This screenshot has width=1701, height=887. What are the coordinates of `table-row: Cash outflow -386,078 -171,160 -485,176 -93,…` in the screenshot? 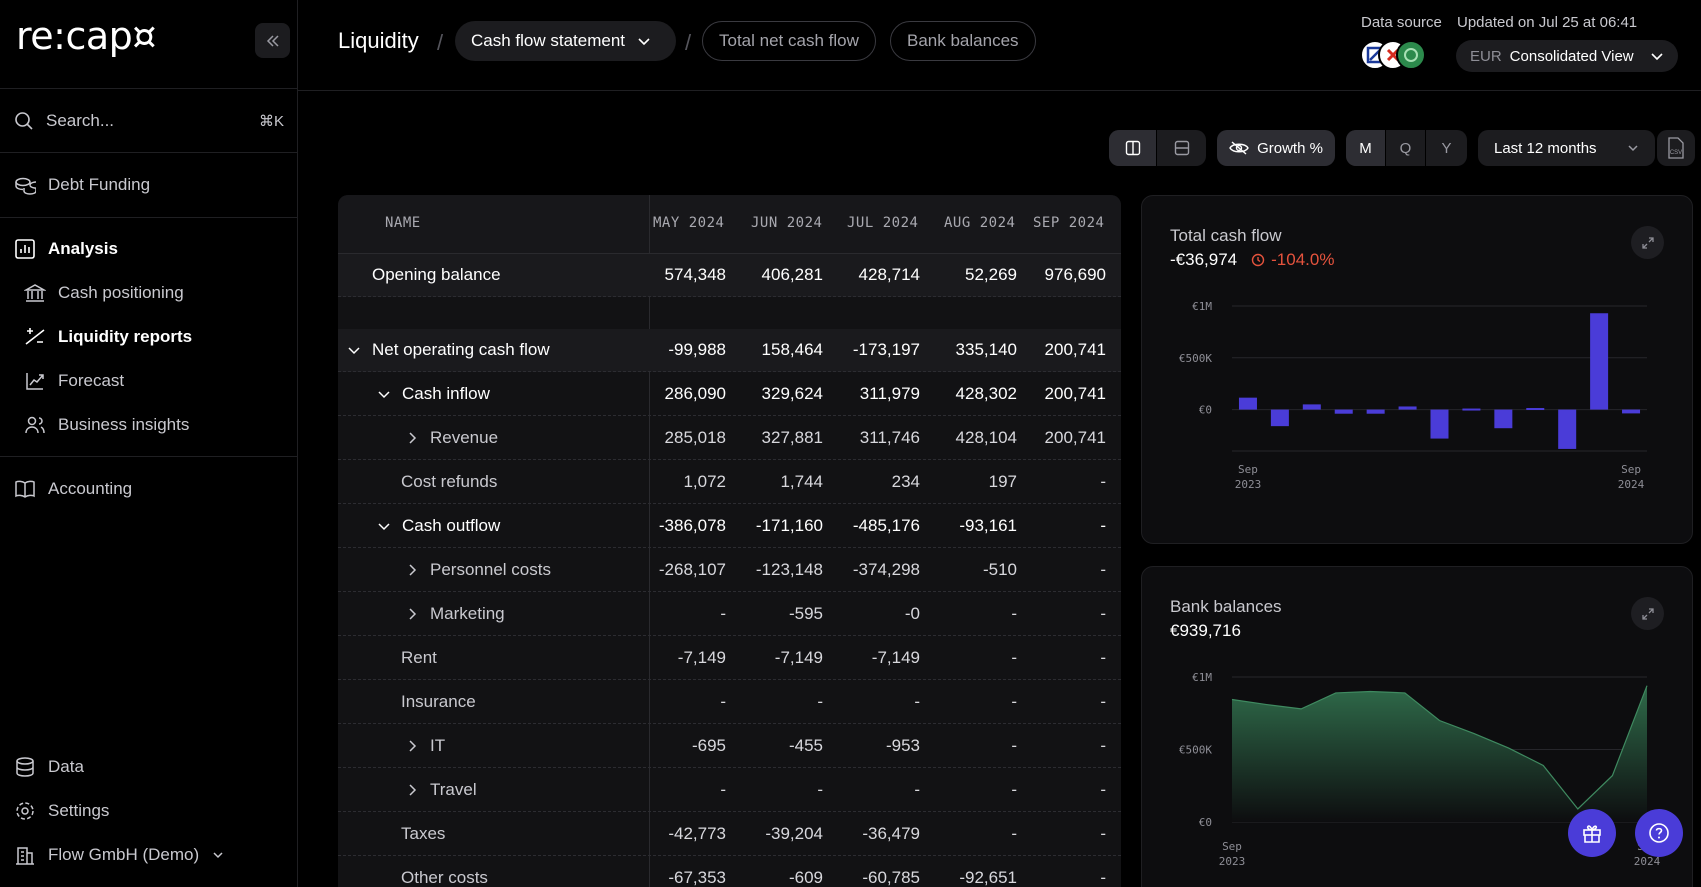 It's located at (729, 526).